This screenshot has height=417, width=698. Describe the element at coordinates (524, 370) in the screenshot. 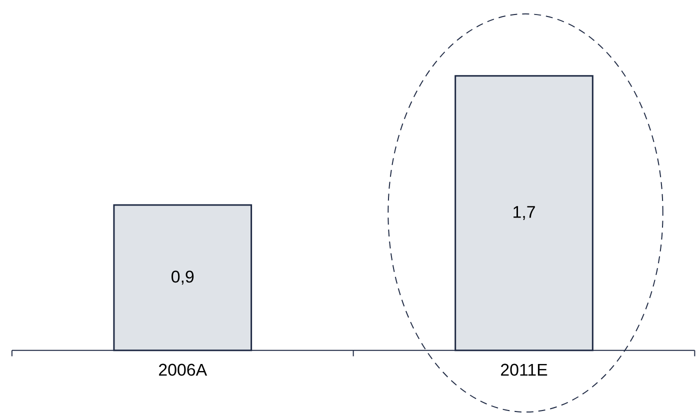

I see `x-tick-label: 2011E` at that location.